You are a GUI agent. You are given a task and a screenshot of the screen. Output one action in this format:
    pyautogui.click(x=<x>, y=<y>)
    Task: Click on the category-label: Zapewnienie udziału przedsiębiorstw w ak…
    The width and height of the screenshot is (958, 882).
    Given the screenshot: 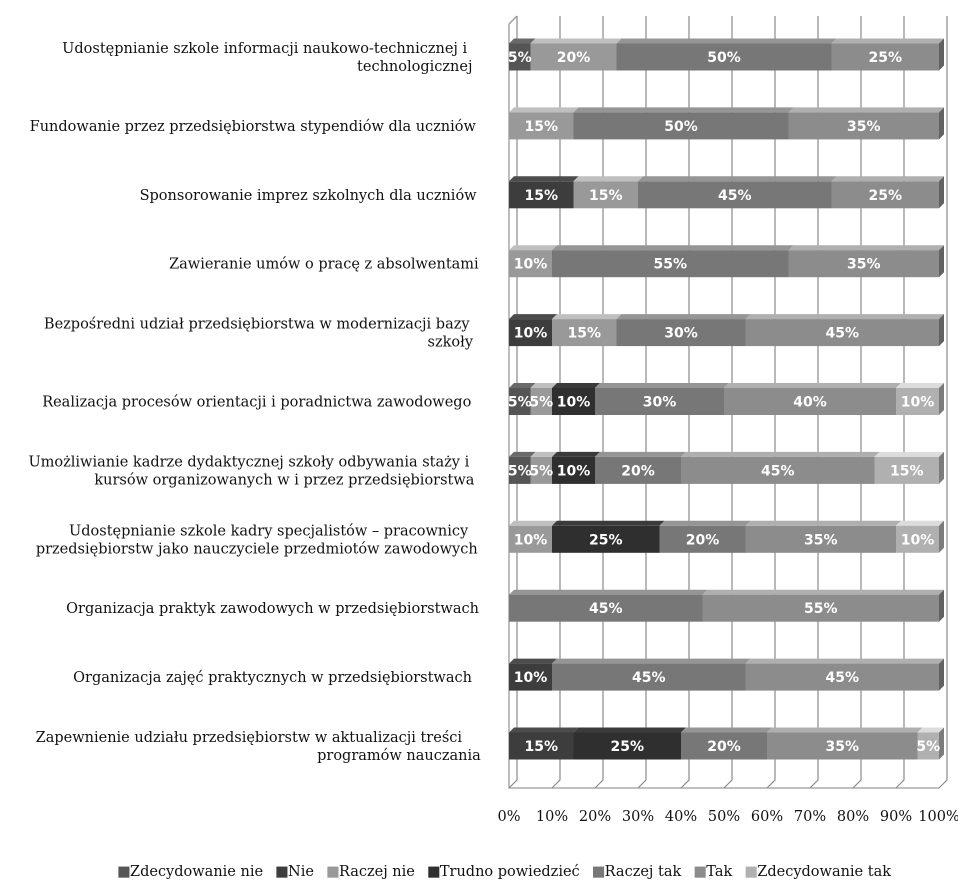 What is the action you would take?
    pyautogui.click(x=258, y=747)
    